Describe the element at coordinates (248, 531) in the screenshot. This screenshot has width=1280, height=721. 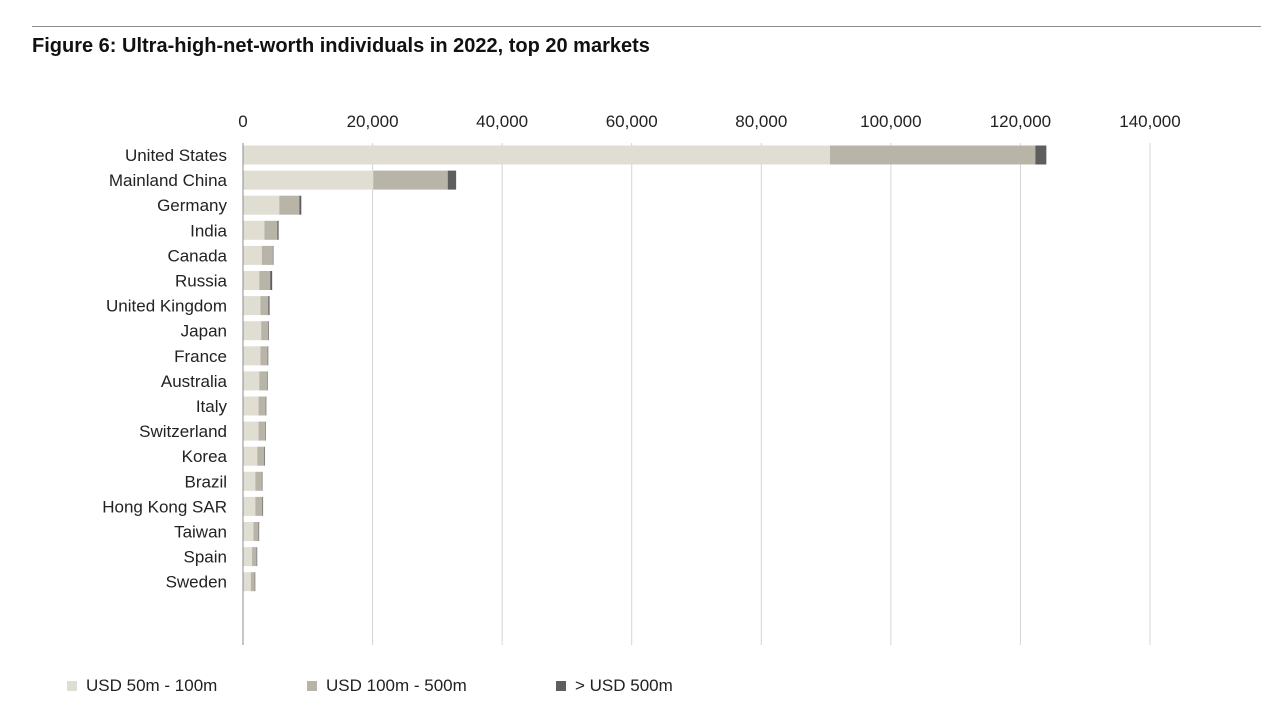
I see `bar-taiwan-usd-50m-100m` at that location.